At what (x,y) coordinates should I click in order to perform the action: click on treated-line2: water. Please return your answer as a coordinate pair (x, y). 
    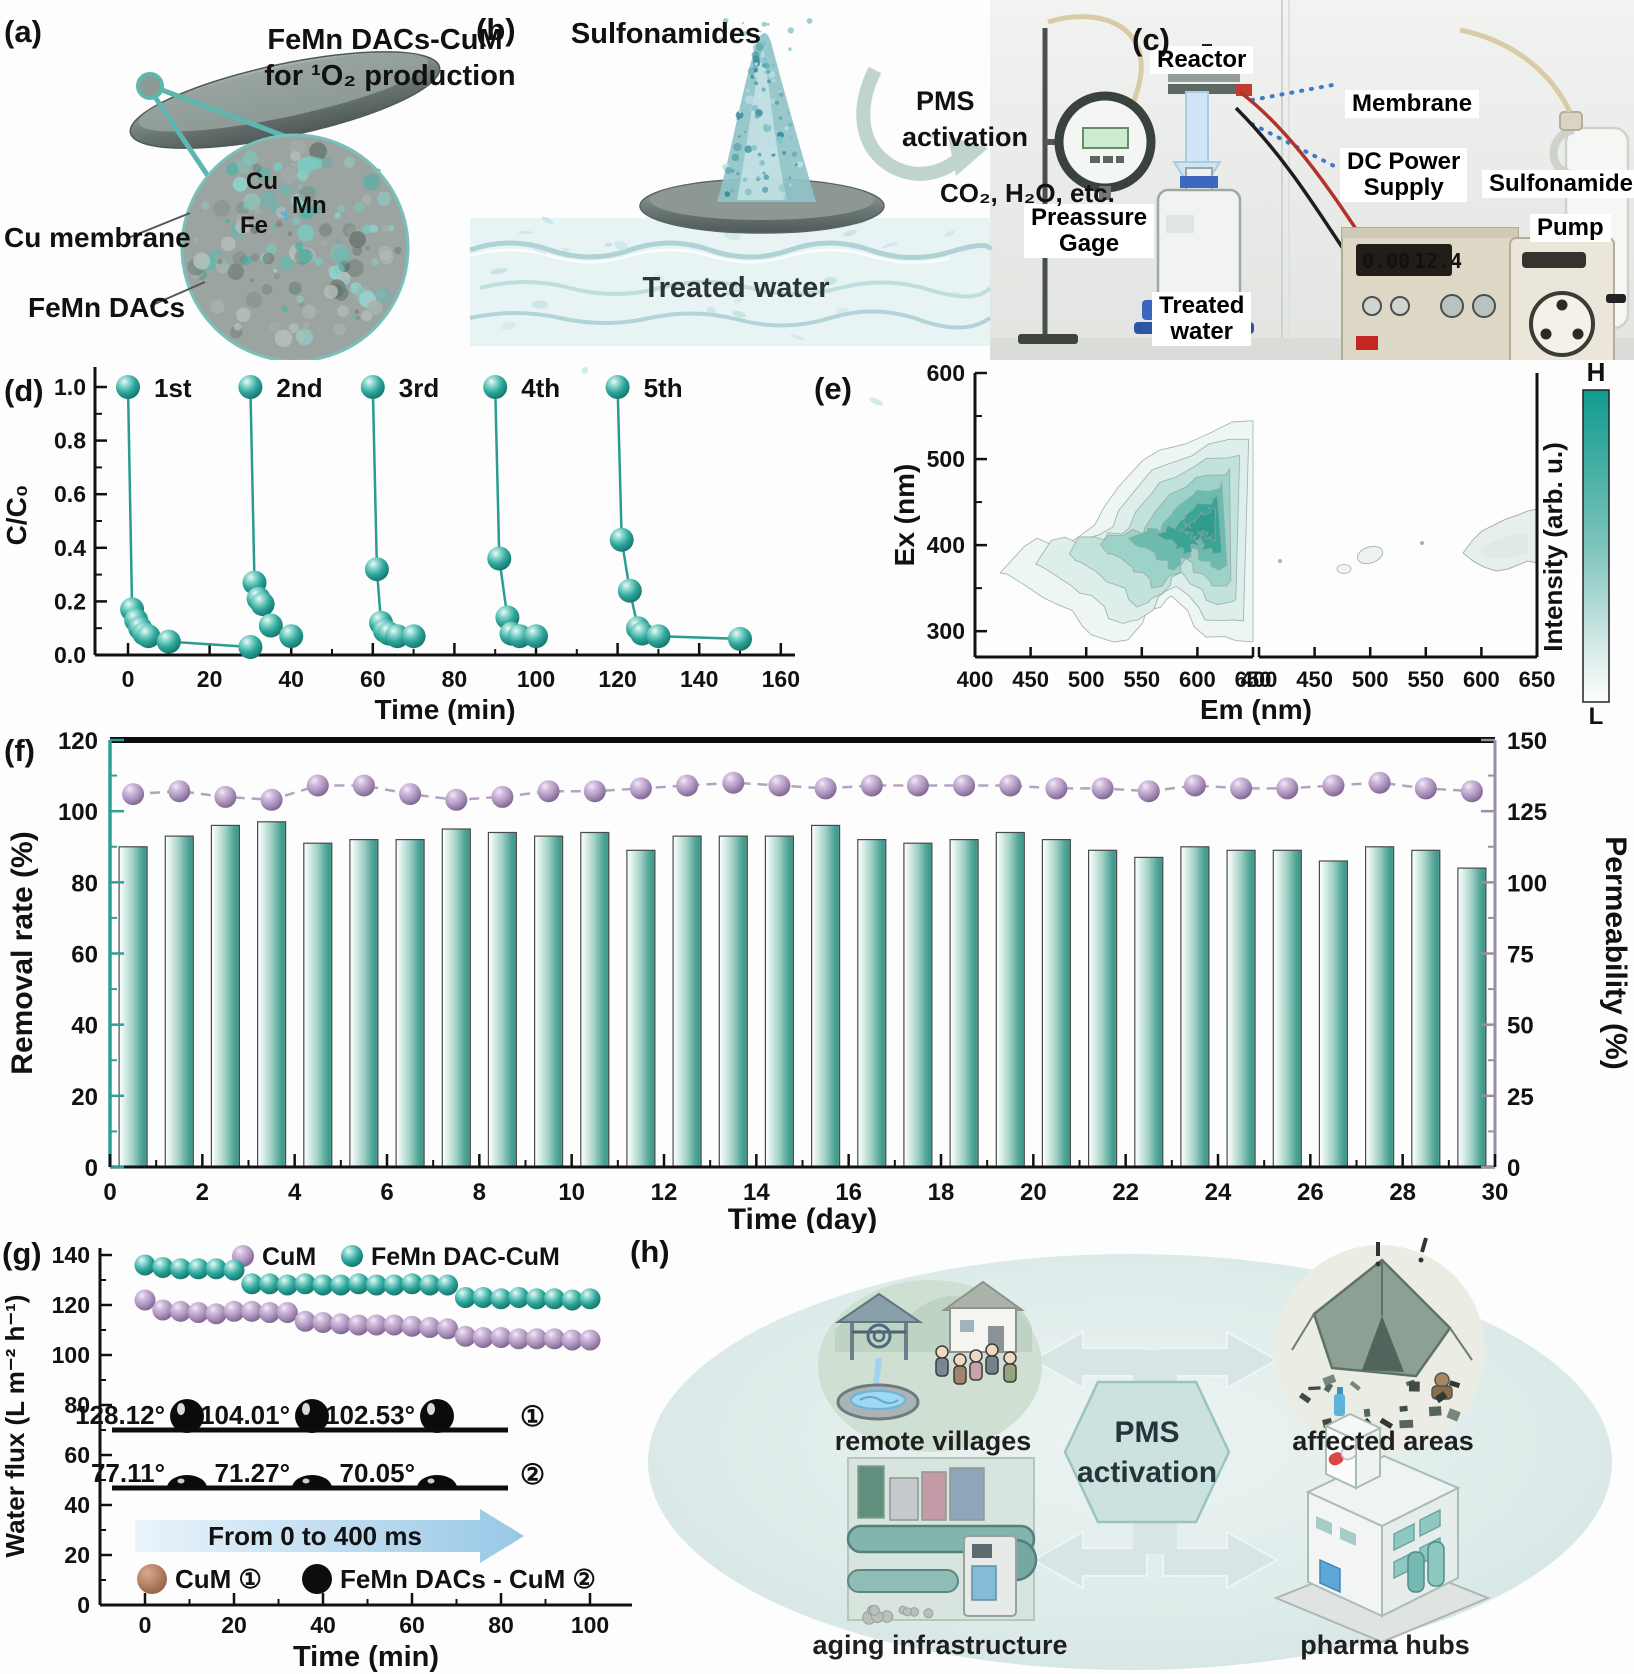
    Looking at the image, I should click on (1202, 331).